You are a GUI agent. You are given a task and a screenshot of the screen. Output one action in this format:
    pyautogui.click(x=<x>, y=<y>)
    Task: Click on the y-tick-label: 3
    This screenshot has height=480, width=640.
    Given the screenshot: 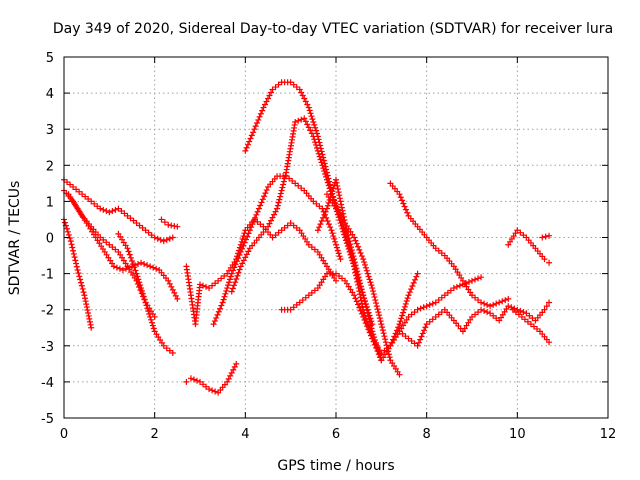 What is the action you would take?
    pyautogui.click(x=50, y=130)
    